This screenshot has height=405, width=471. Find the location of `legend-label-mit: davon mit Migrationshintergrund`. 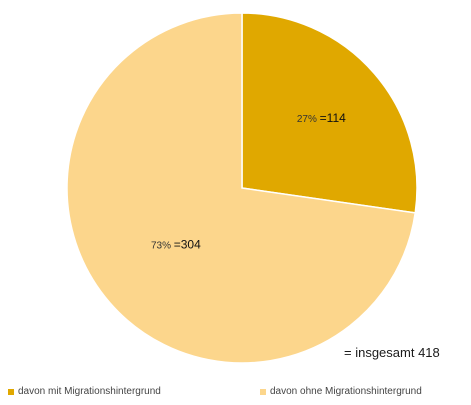

legend-label-mit: davon mit Migrationshintergrund is located at coordinates (89, 391).